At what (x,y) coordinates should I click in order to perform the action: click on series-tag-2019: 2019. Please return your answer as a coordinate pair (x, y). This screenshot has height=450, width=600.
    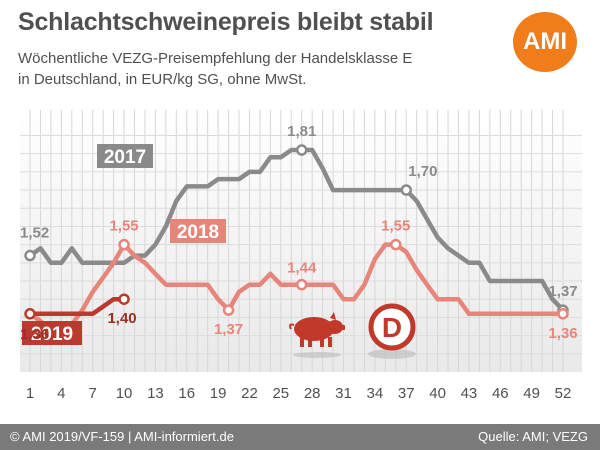
    Looking at the image, I should click on (52, 334).